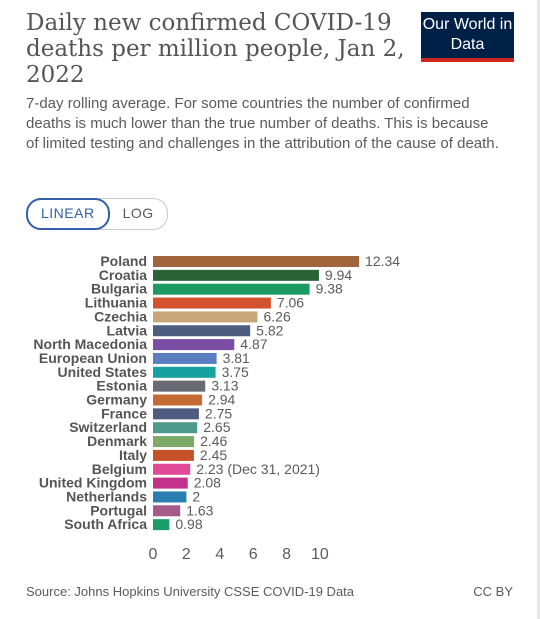  What do you see at coordinates (277, 316) in the screenshot?
I see `value-label: 6.26` at bounding box center [277, 316].